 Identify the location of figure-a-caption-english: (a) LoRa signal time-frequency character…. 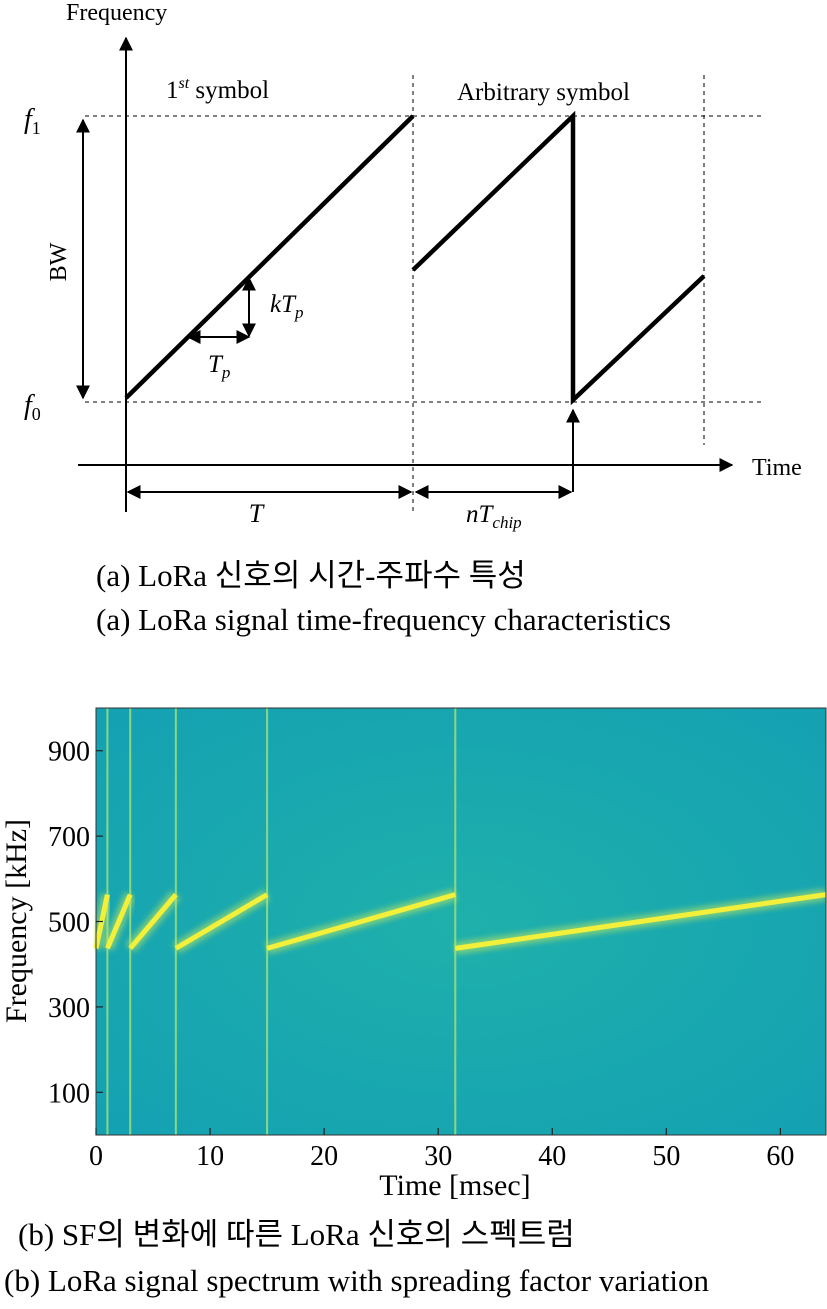
(383, 619).